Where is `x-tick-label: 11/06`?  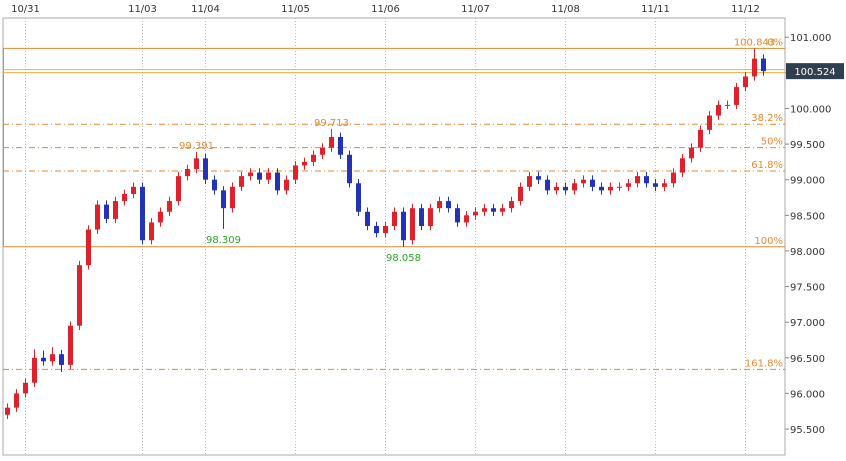 x-tick-label: 11/06 is located at coordinates (385, 9).